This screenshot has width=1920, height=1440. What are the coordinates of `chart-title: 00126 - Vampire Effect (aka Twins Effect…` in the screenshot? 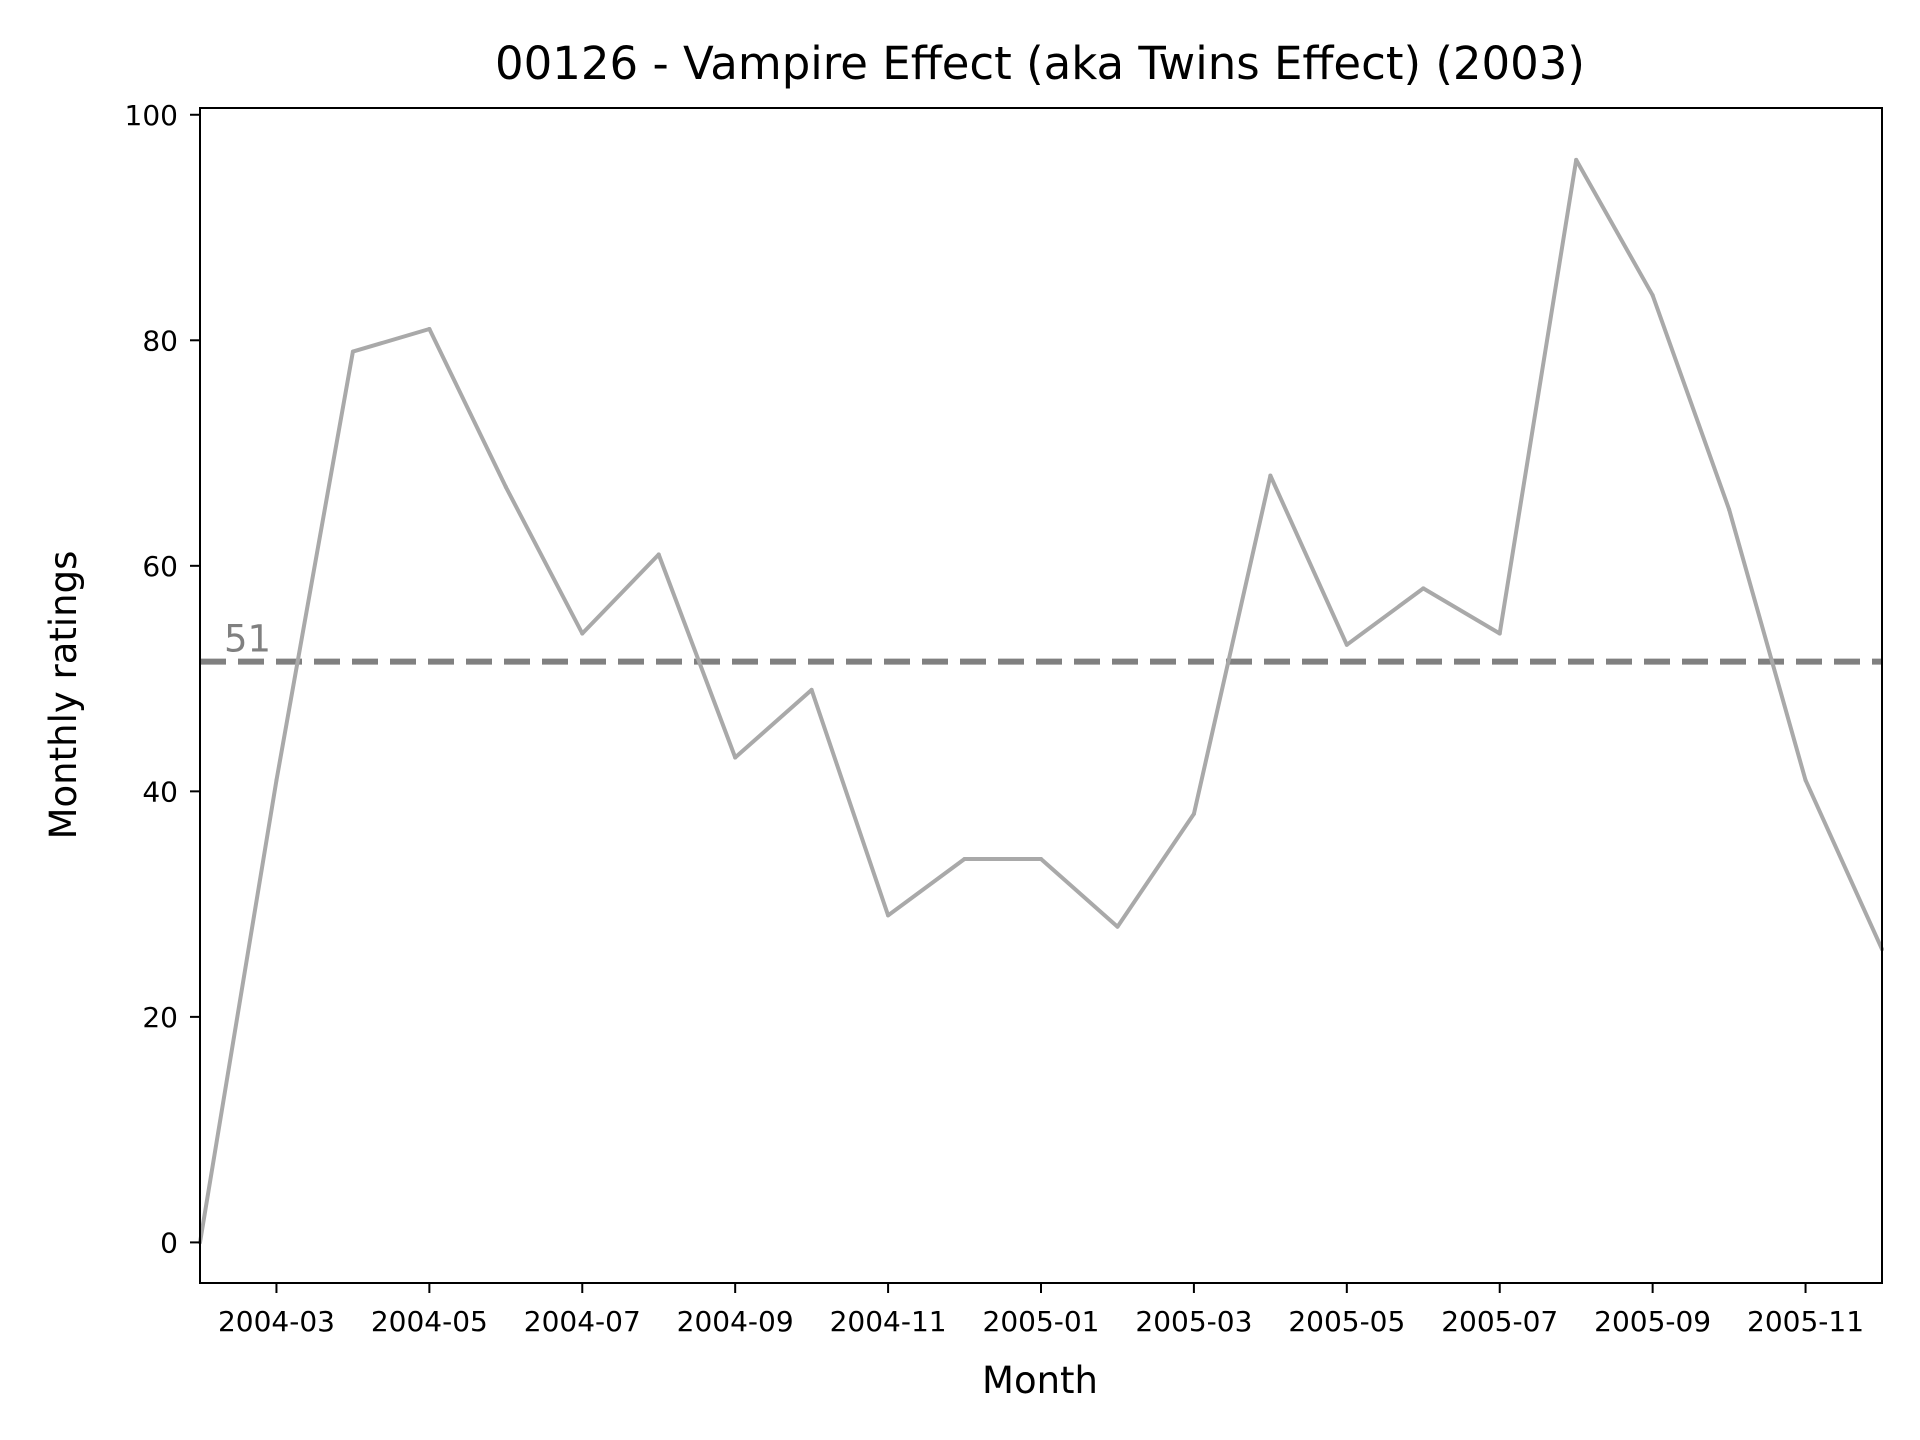 It's located at (1040, 63).